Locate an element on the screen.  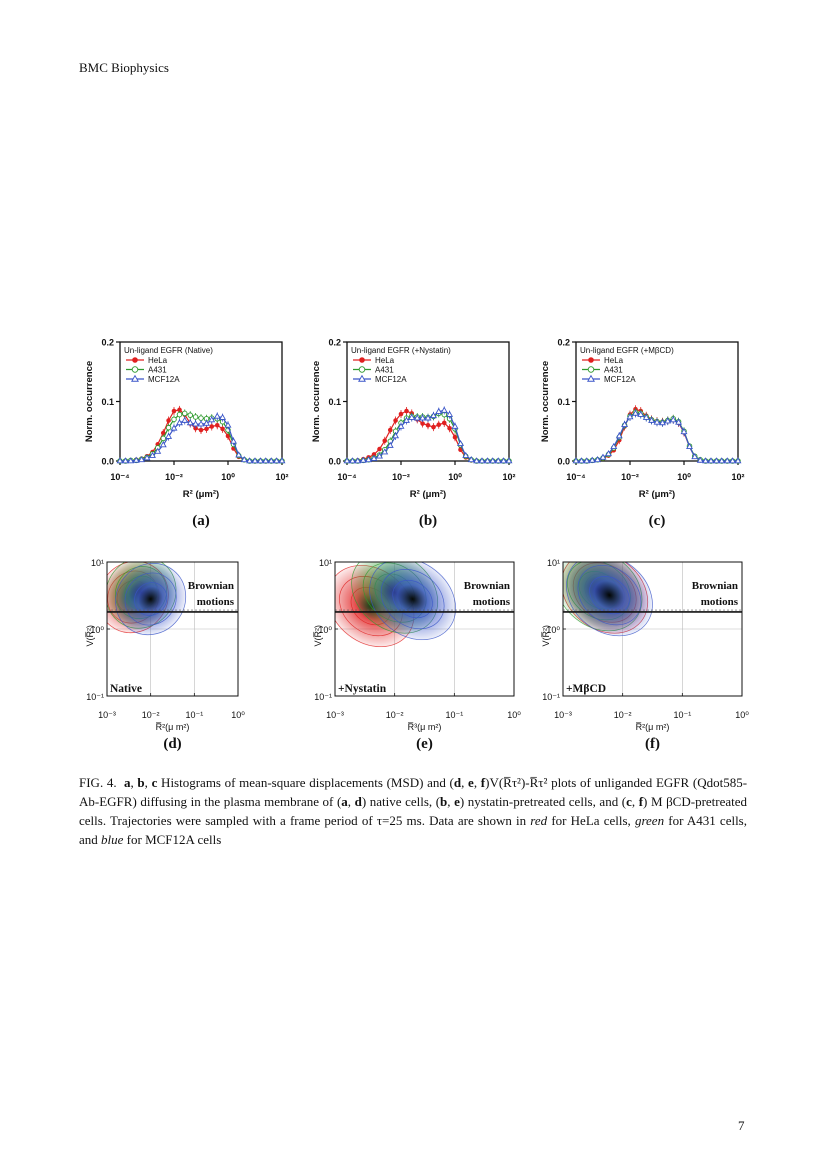
caption-ref-e: e is located at coordinates (471, 782).